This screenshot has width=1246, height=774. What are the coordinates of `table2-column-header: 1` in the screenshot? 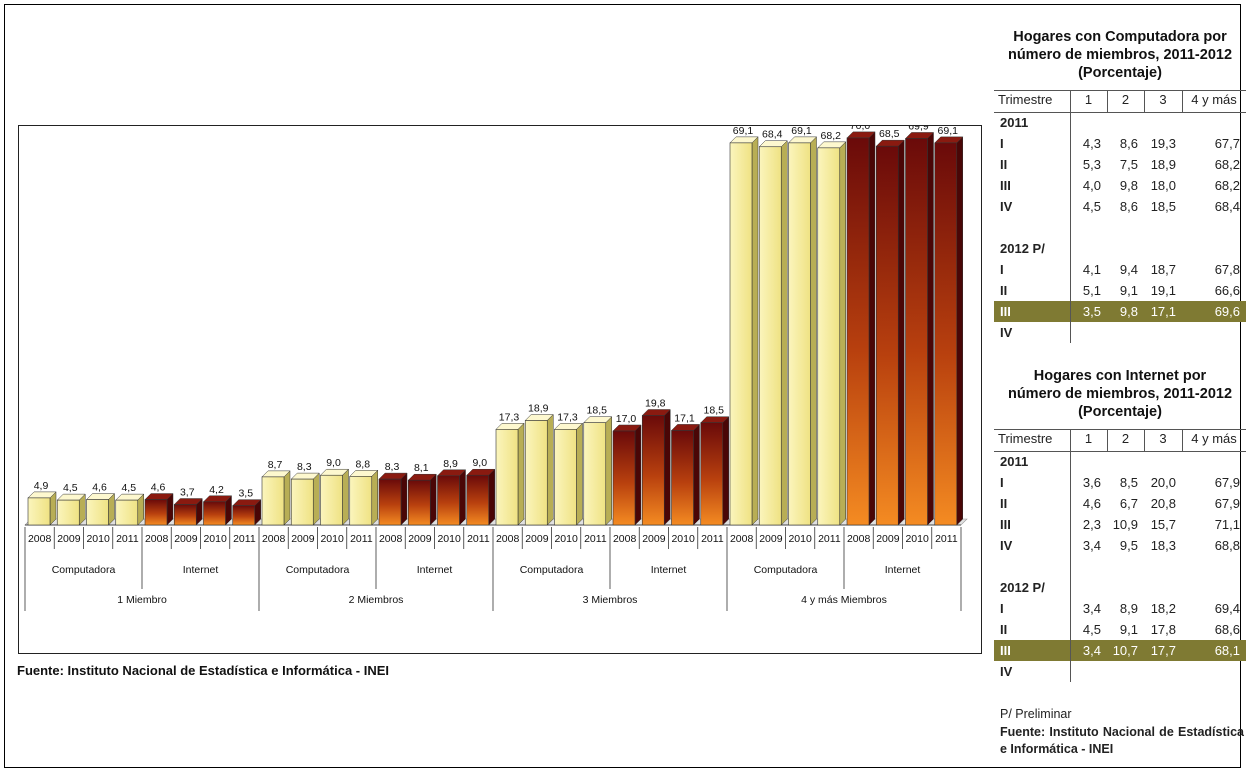 It's located at (1088, 438).